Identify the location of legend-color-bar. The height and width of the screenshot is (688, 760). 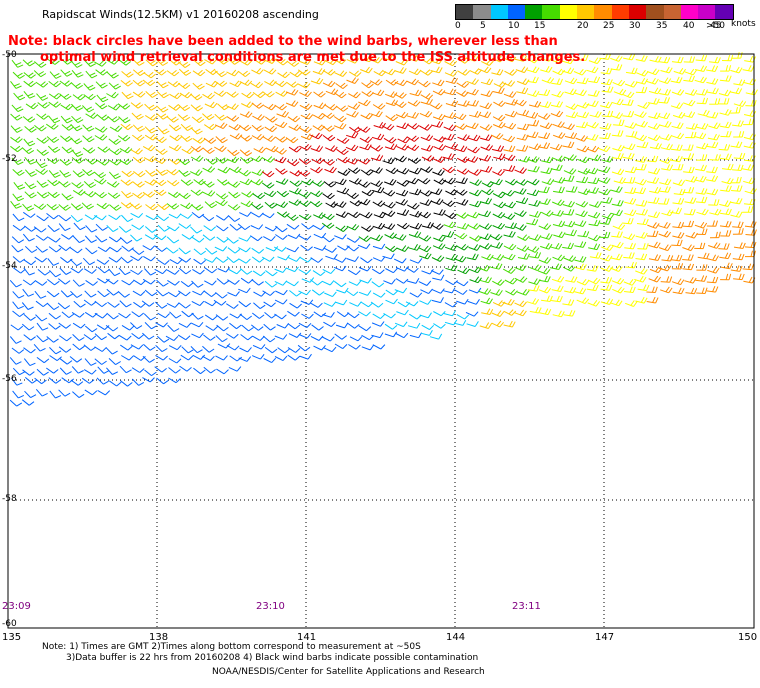
(594, 12).